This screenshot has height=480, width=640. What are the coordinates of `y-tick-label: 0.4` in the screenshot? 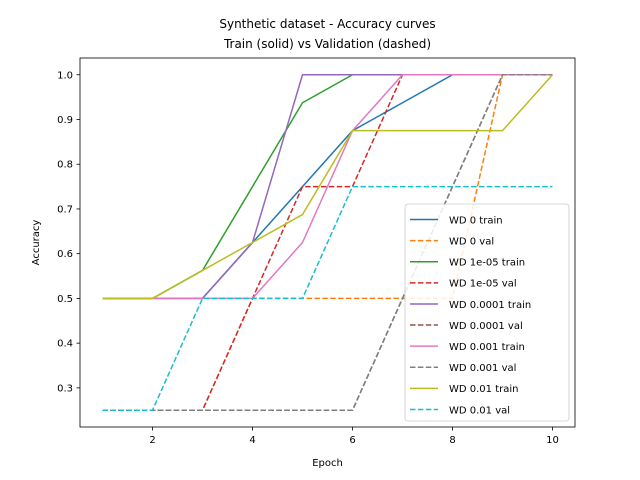 It's located at (65, 344).